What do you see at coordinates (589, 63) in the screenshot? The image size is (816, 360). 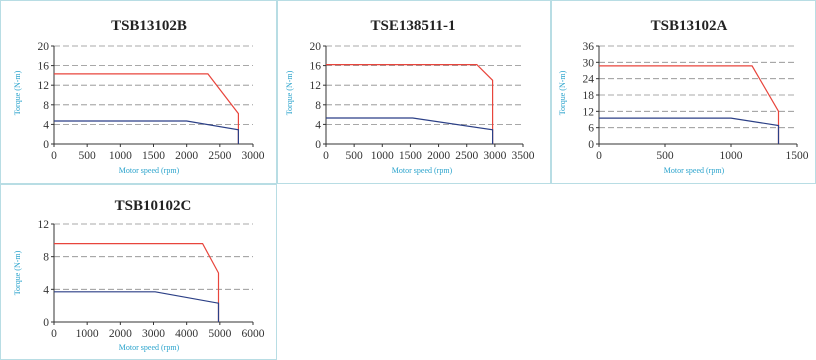 I see `y-tick-label: 30` at bounding box center [589, 63].